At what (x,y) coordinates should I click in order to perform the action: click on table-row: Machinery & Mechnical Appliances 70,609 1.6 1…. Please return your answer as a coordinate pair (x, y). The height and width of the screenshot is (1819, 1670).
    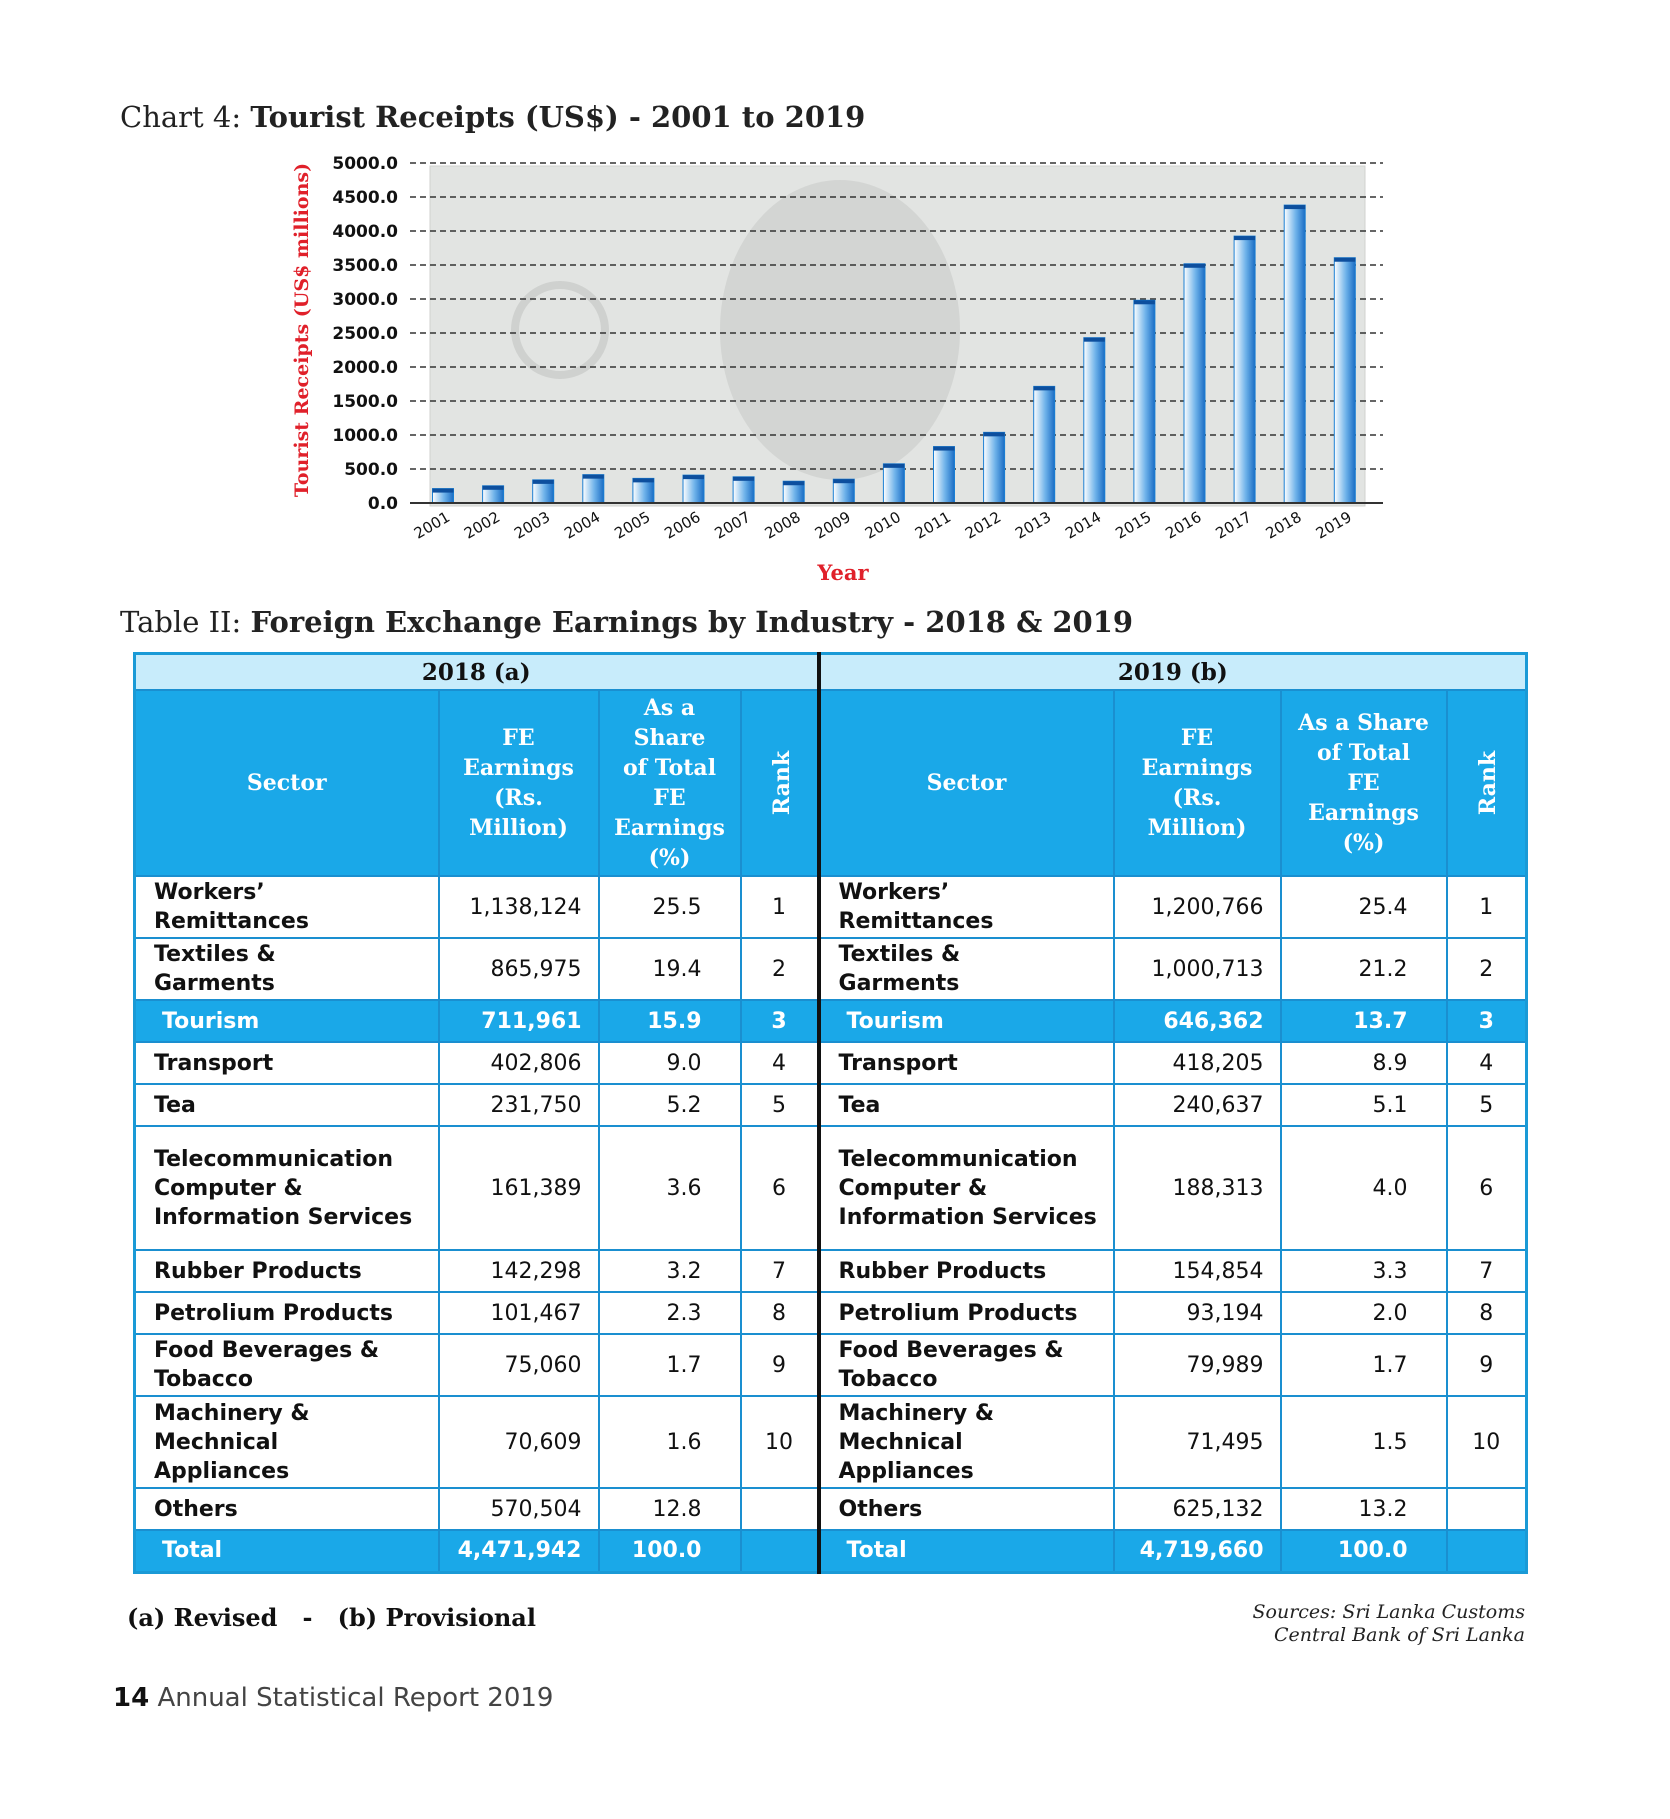
    Looking at the image, I should click on (830, 1442).